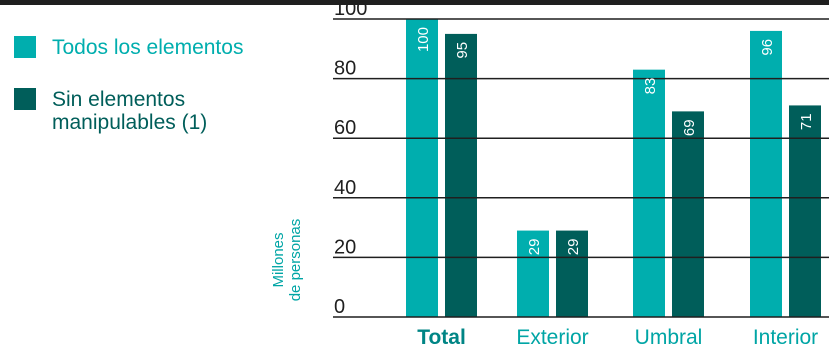 The height and width of the screenshot is (357, 829). What do you see at coordinates (350, 10) in the screenshot?
I see `y-tick-label-100: 100` at bounding box center [350, 10].